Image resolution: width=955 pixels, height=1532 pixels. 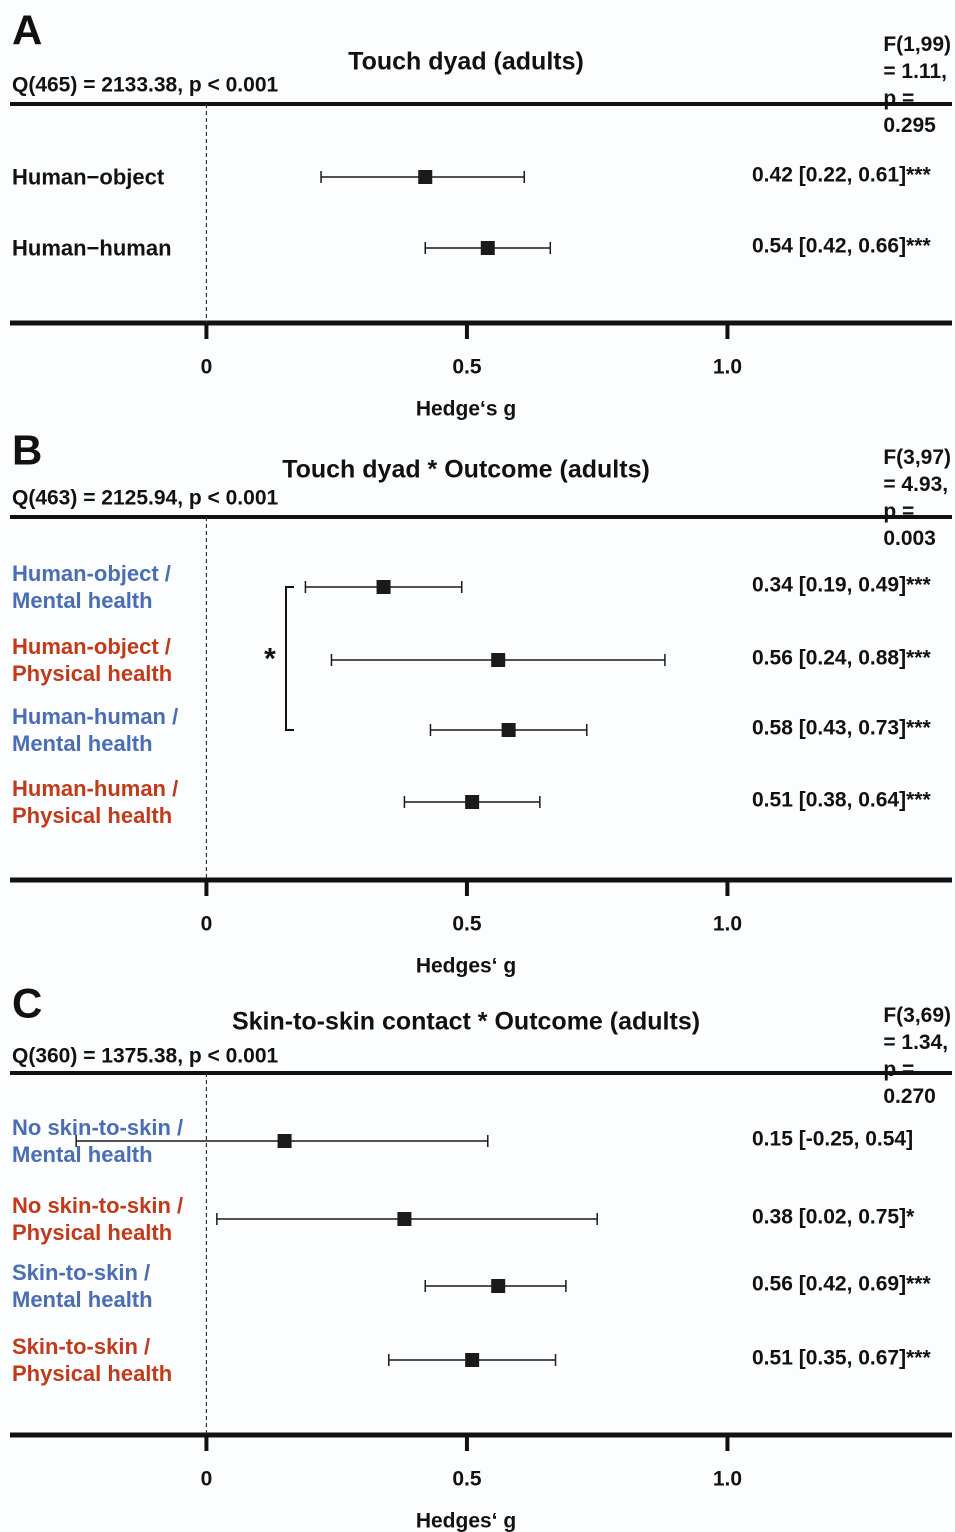 I want to click on row-label: Human−object, so click(x=88, y=177).